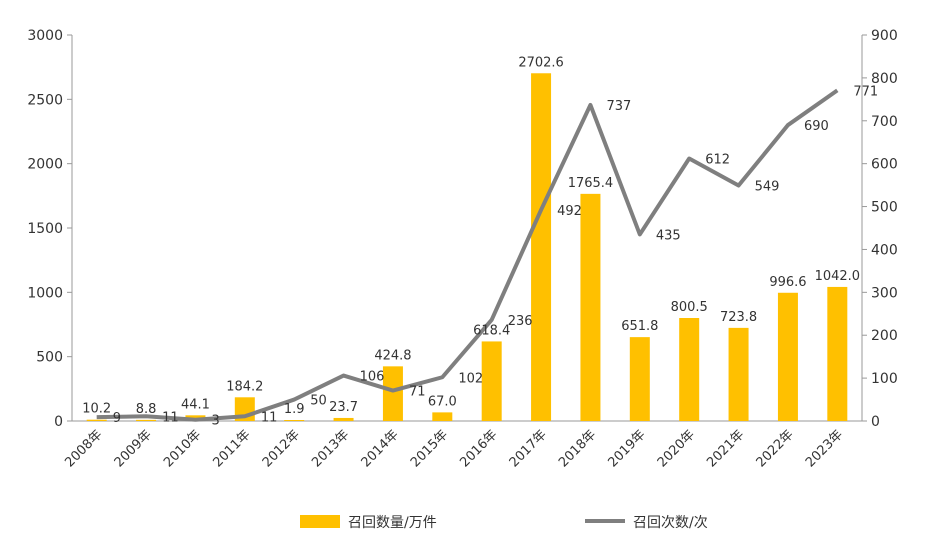 The image size is (942, 547). What do you see at coordinates (884, 165) in the screenshot?
I see `right-tick-label: 600` at bounding box center [884, 165].